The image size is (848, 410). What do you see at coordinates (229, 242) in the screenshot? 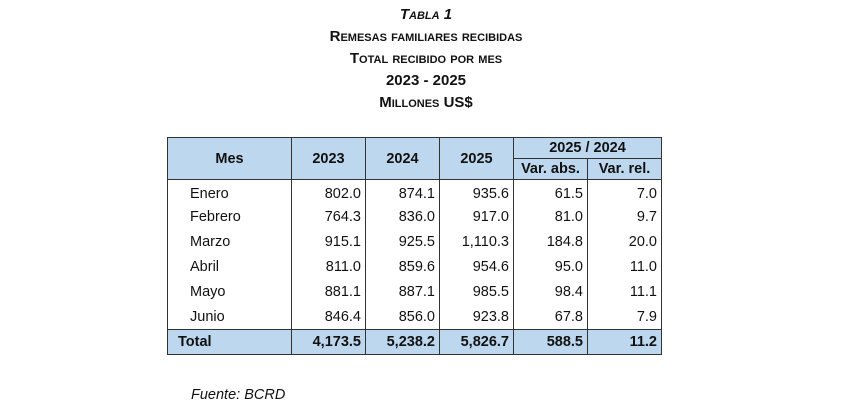
I see `cell-mes: Marzo` at bounding box center [229, 242].